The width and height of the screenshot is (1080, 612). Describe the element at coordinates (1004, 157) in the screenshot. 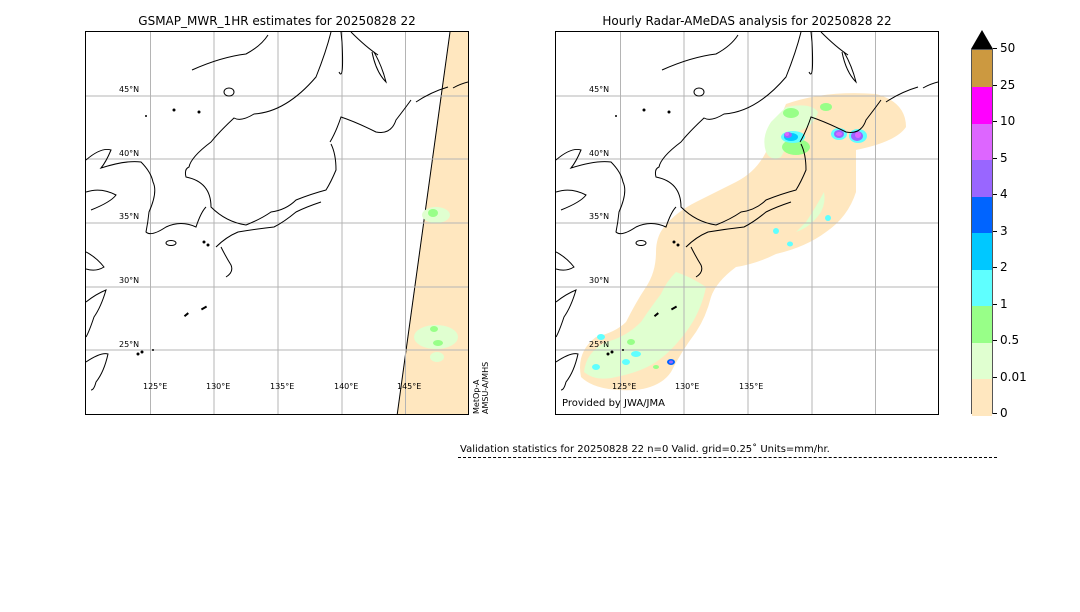

I see `colorbar-tick-label: 5` at that location.